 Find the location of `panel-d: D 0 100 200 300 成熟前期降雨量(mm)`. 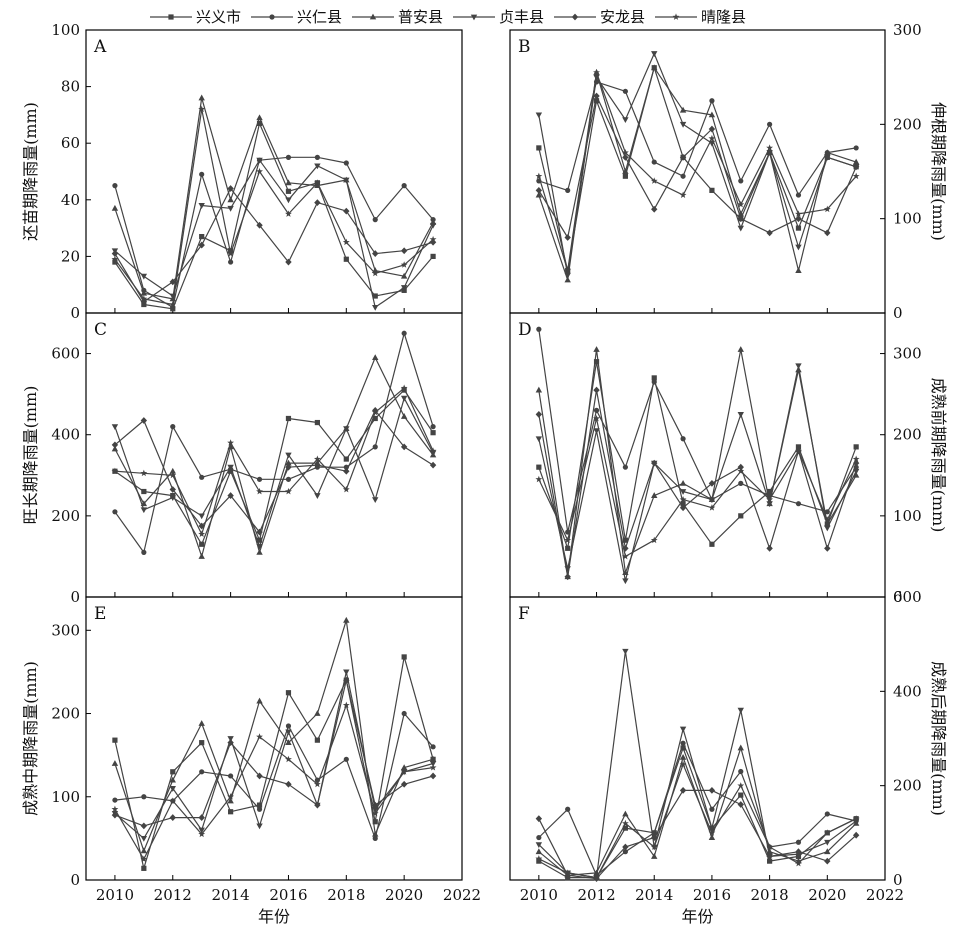

panel-d: D 0 100 200 300 成熟前期降雨量(mm) is located at coordinates (728, 459).